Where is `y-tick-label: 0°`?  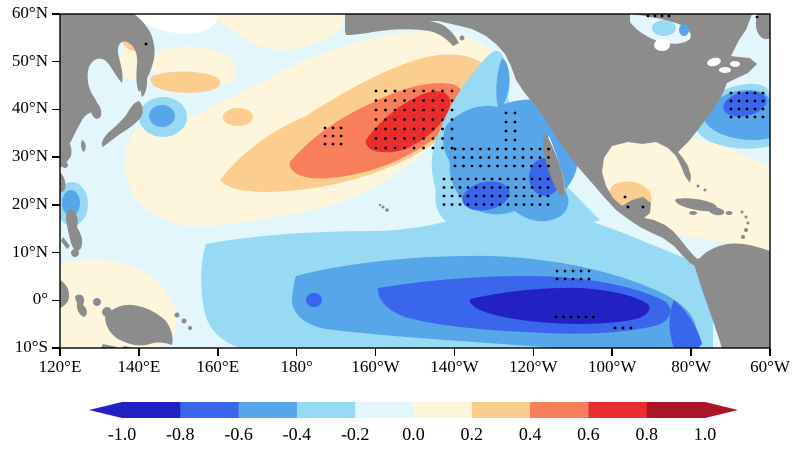
y-tick-label: 0° is located at coordinates (40, 299).